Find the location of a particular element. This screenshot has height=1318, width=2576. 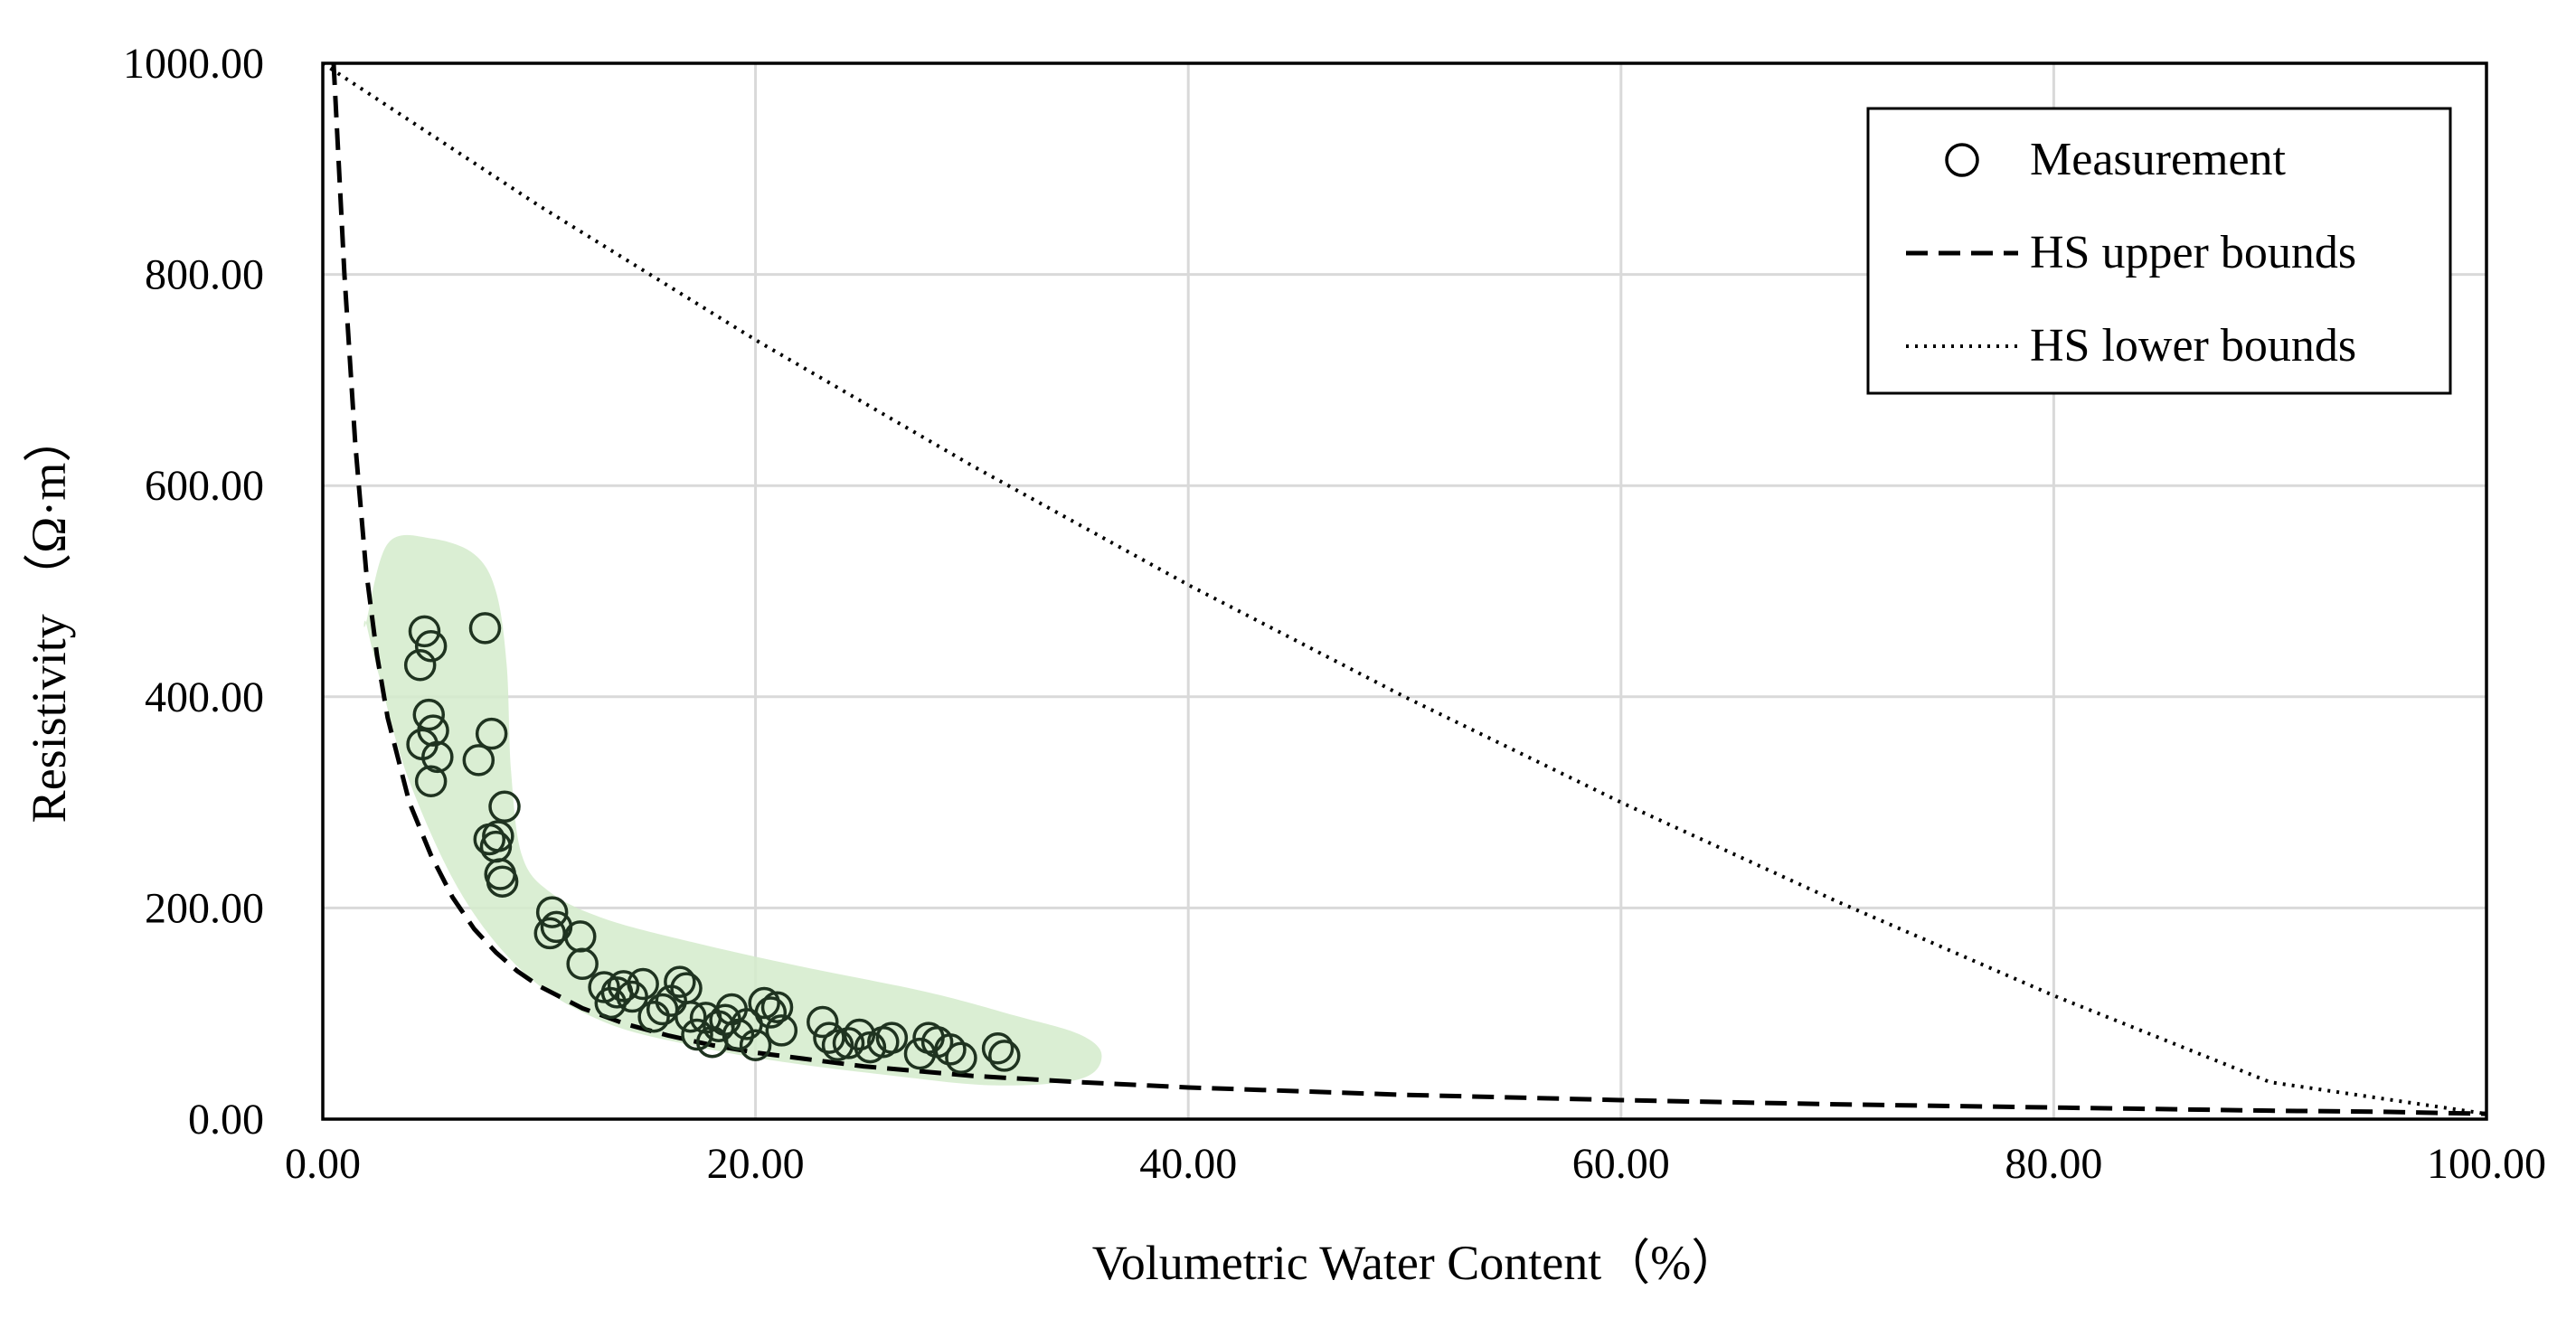

x-tick-label: 20.00 is located at coordinates (756, 1164).